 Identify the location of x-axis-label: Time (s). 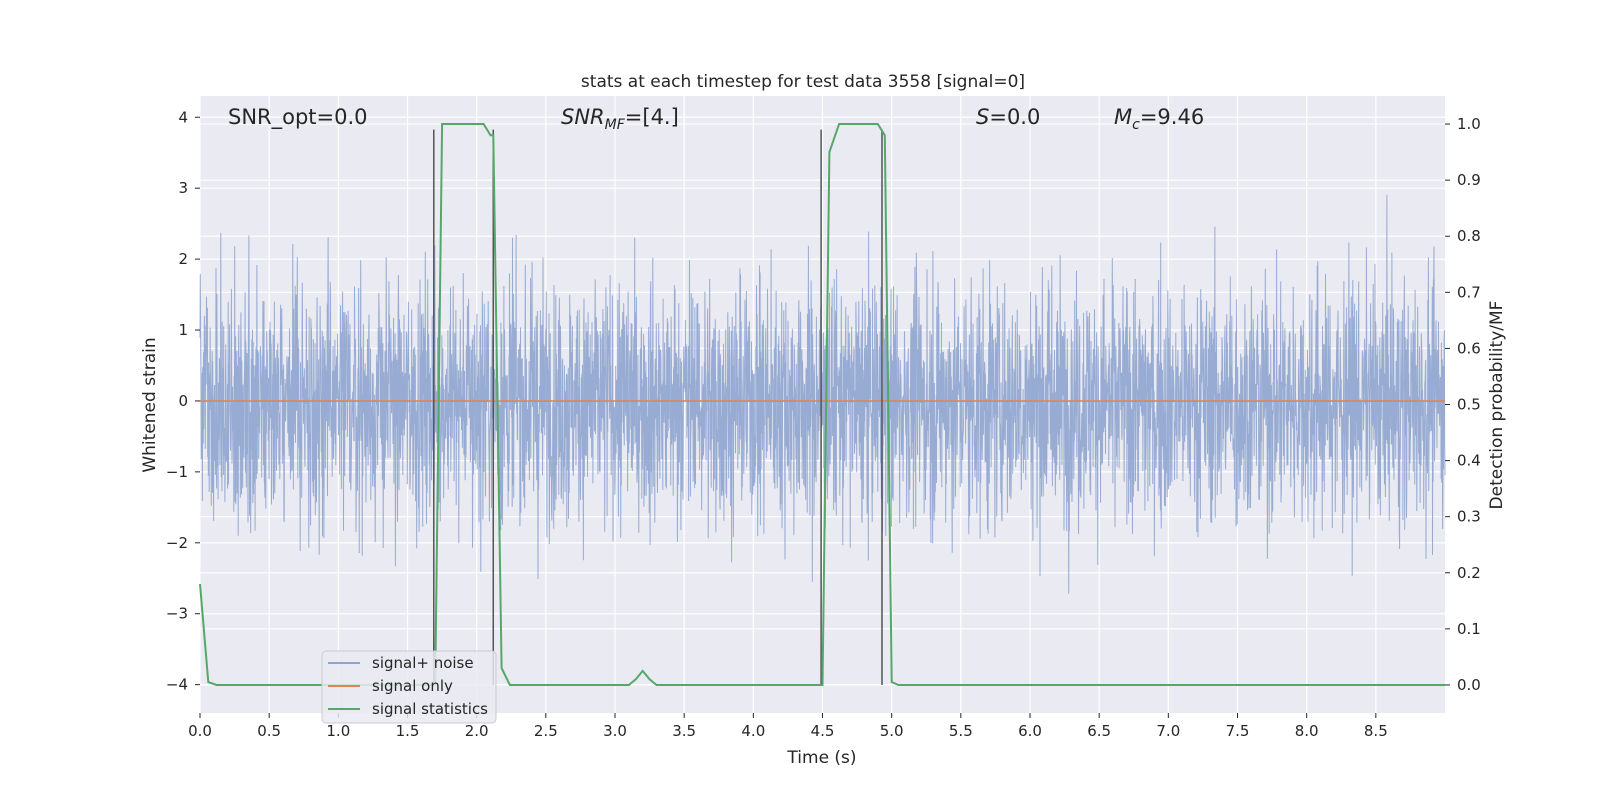
(821, 758).